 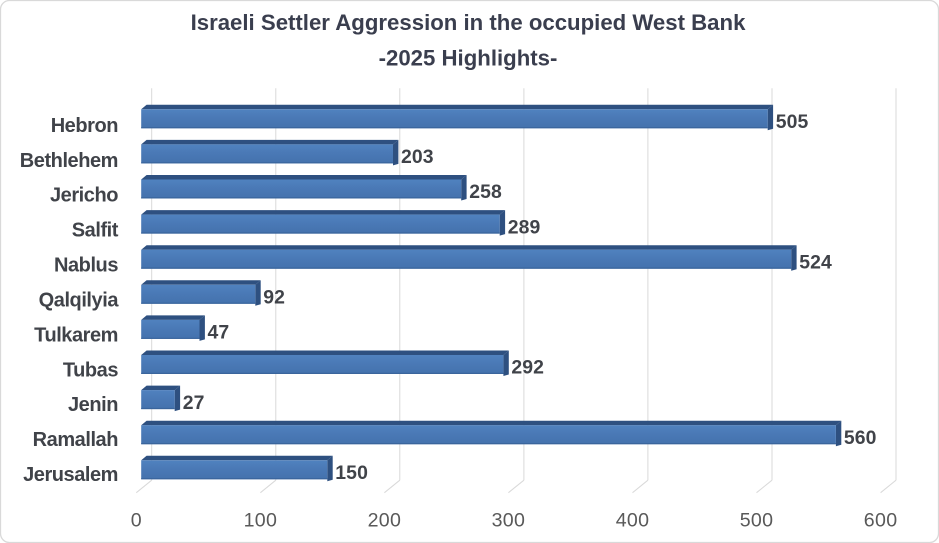 What do you see at coordinates (69, 161) in the screenshot?
I see `svg-text: Bethlehem` at bounding box center [69, 161].